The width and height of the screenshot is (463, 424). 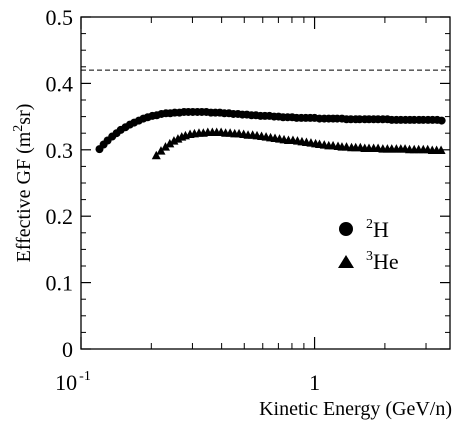 What do you see at coordinates (377, 229) in the screenshot?
I see `legend-label-2h: 2H` at bounding box center [377, 229].